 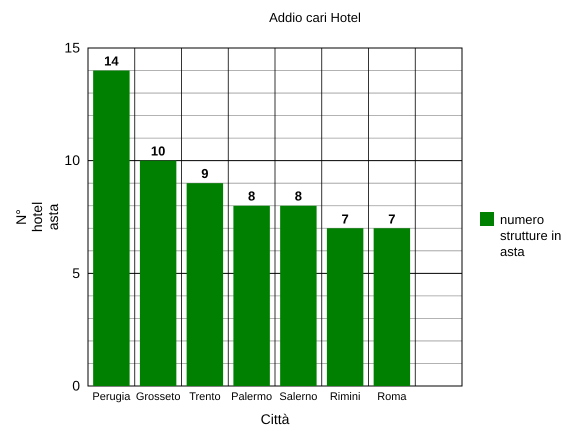 I want to click on x-axis-title: Città, so click(x=275, y=419).